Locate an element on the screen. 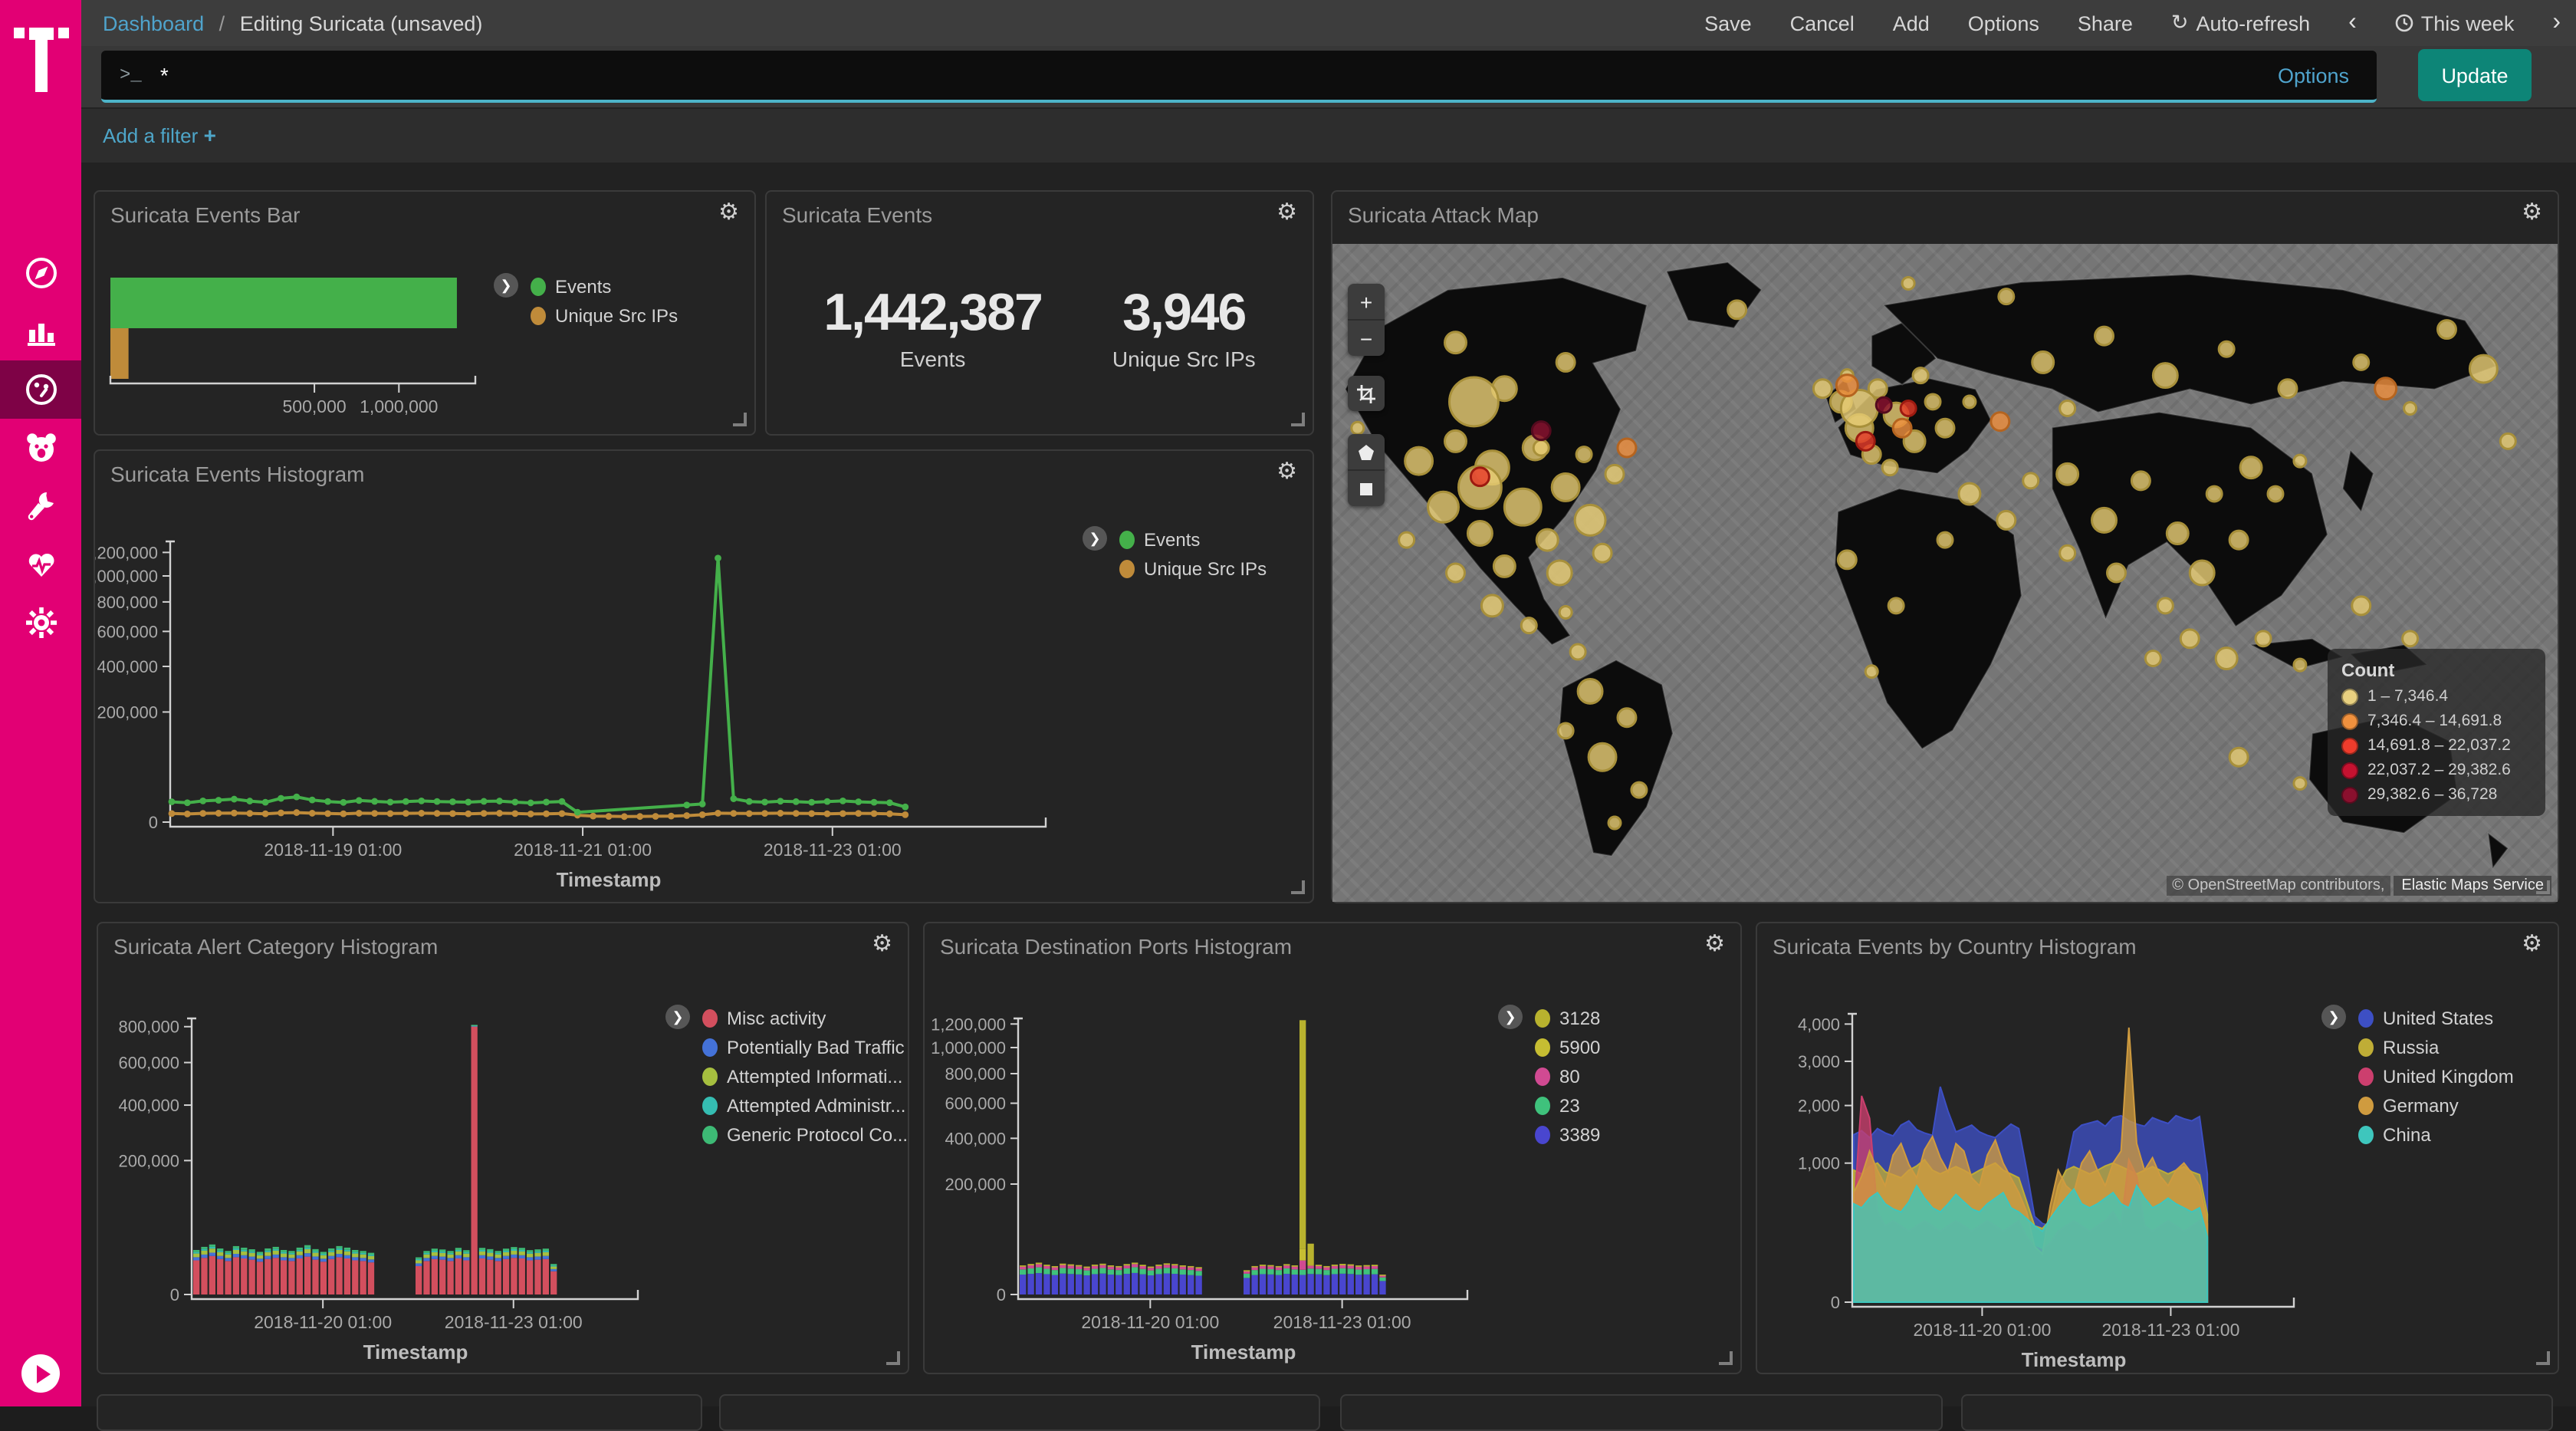  legend-item: ❯ Misc activity is located at coordinates (786, 1018).